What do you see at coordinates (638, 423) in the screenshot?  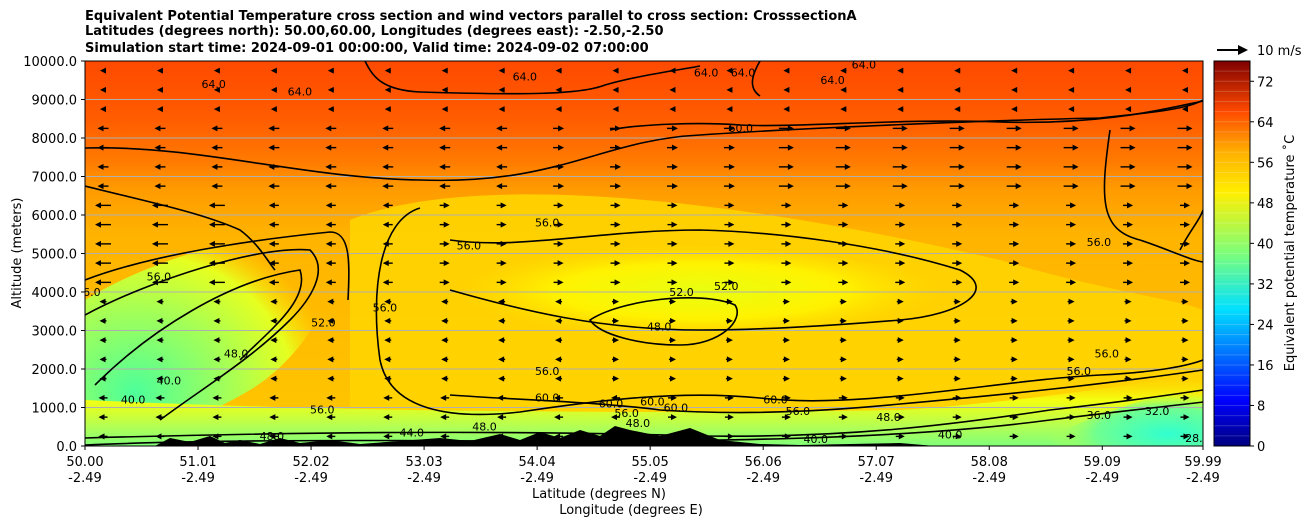 I see `contour-label: 48.0` at bounding box center [638, 423].